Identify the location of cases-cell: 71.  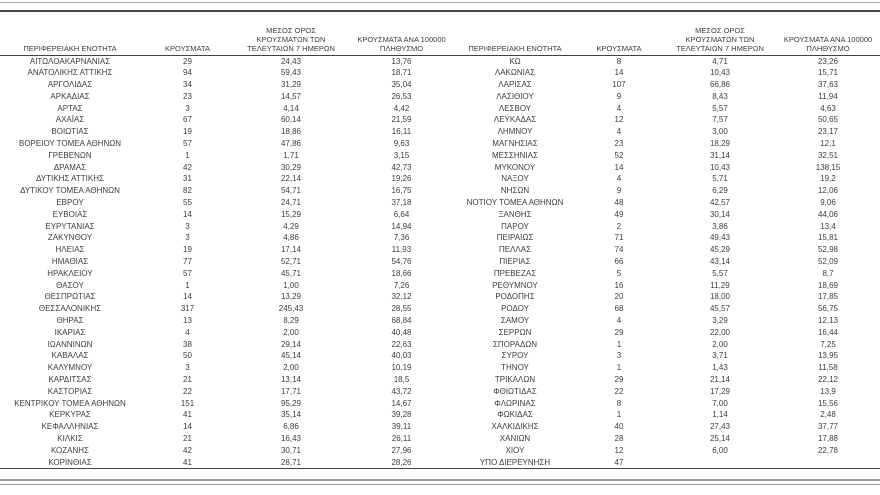
(619, 238).